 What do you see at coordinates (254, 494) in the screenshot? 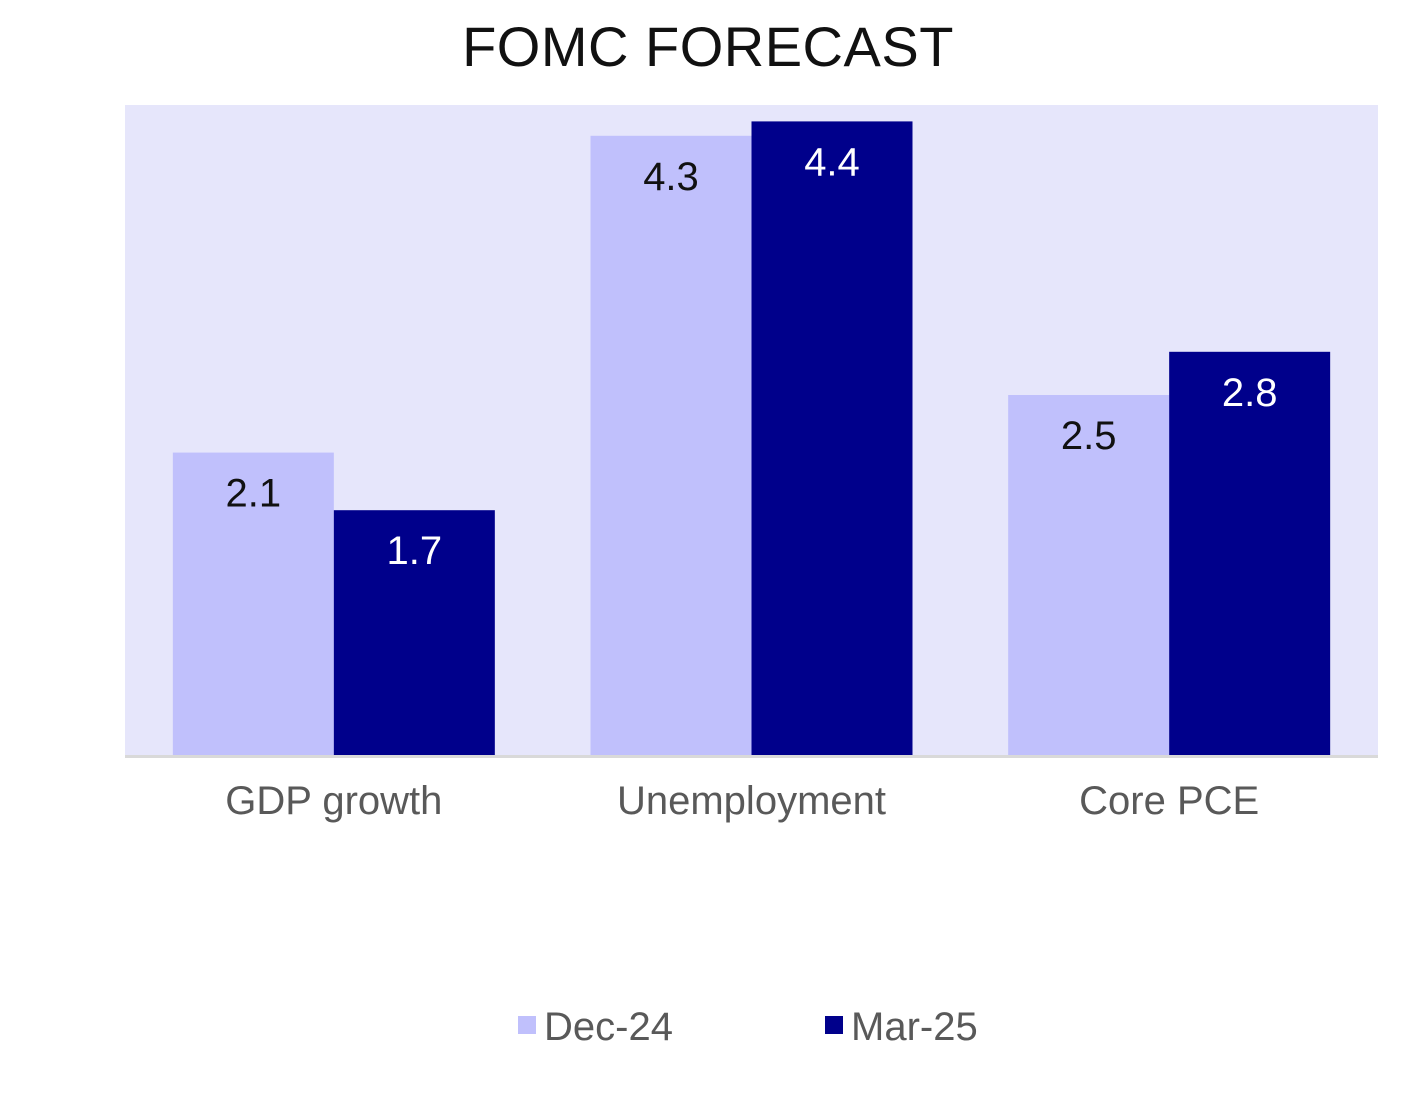
I see `data-label: 2.1` at bounding box center [254, 494].